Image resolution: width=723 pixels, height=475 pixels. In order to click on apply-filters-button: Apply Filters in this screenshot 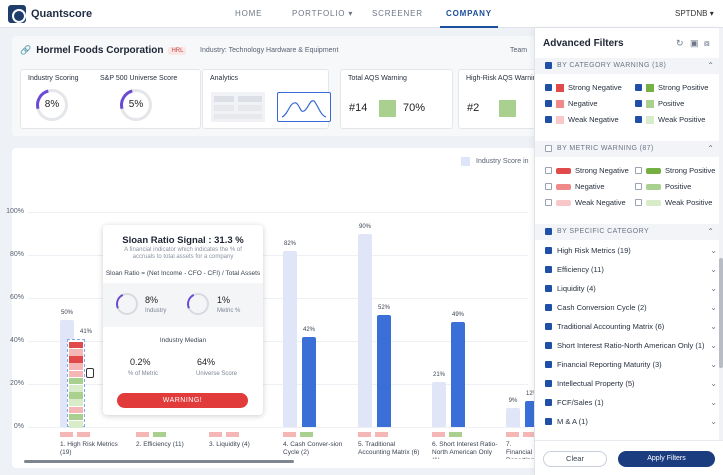, I will do `click(666, 459)`.